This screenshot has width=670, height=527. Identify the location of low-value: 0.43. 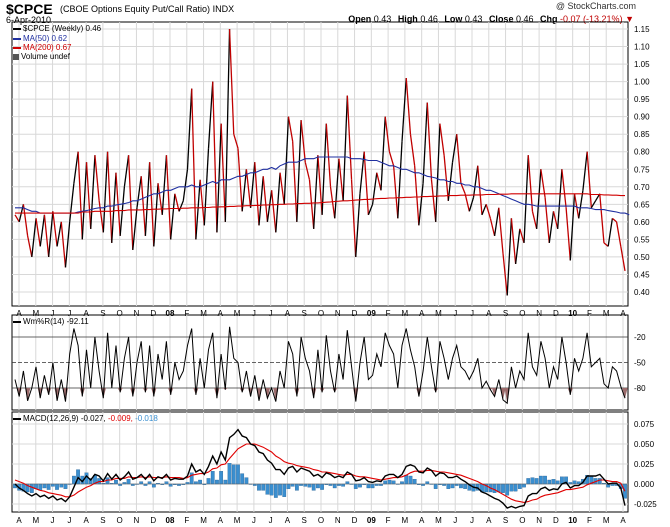
(473, 19).